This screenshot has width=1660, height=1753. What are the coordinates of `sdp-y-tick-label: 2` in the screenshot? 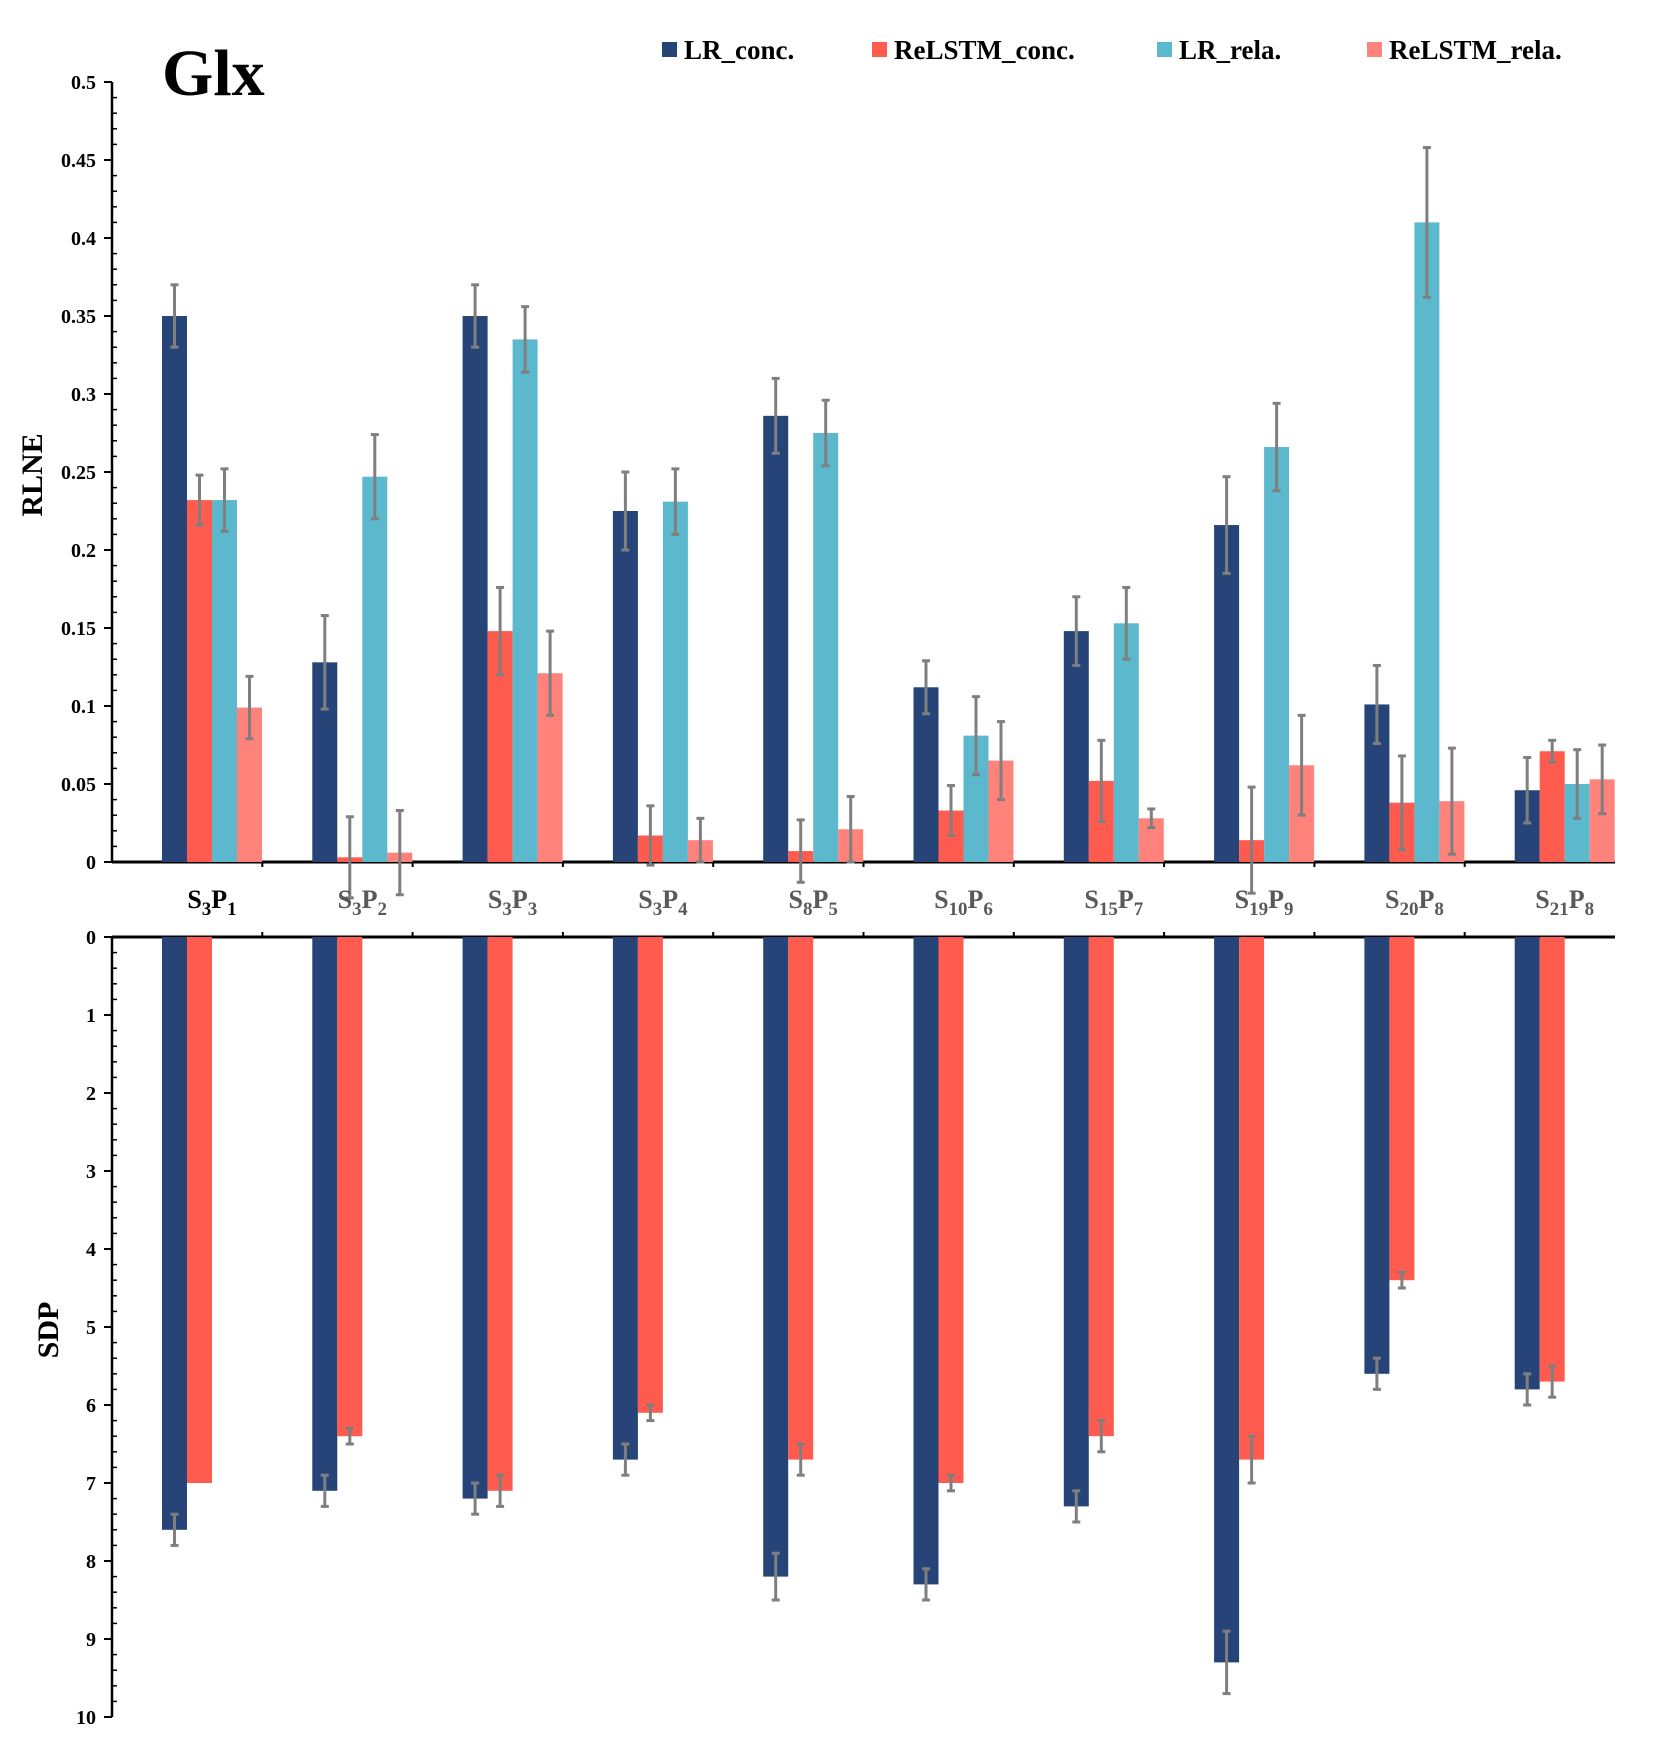 It's located at (91, 1094).